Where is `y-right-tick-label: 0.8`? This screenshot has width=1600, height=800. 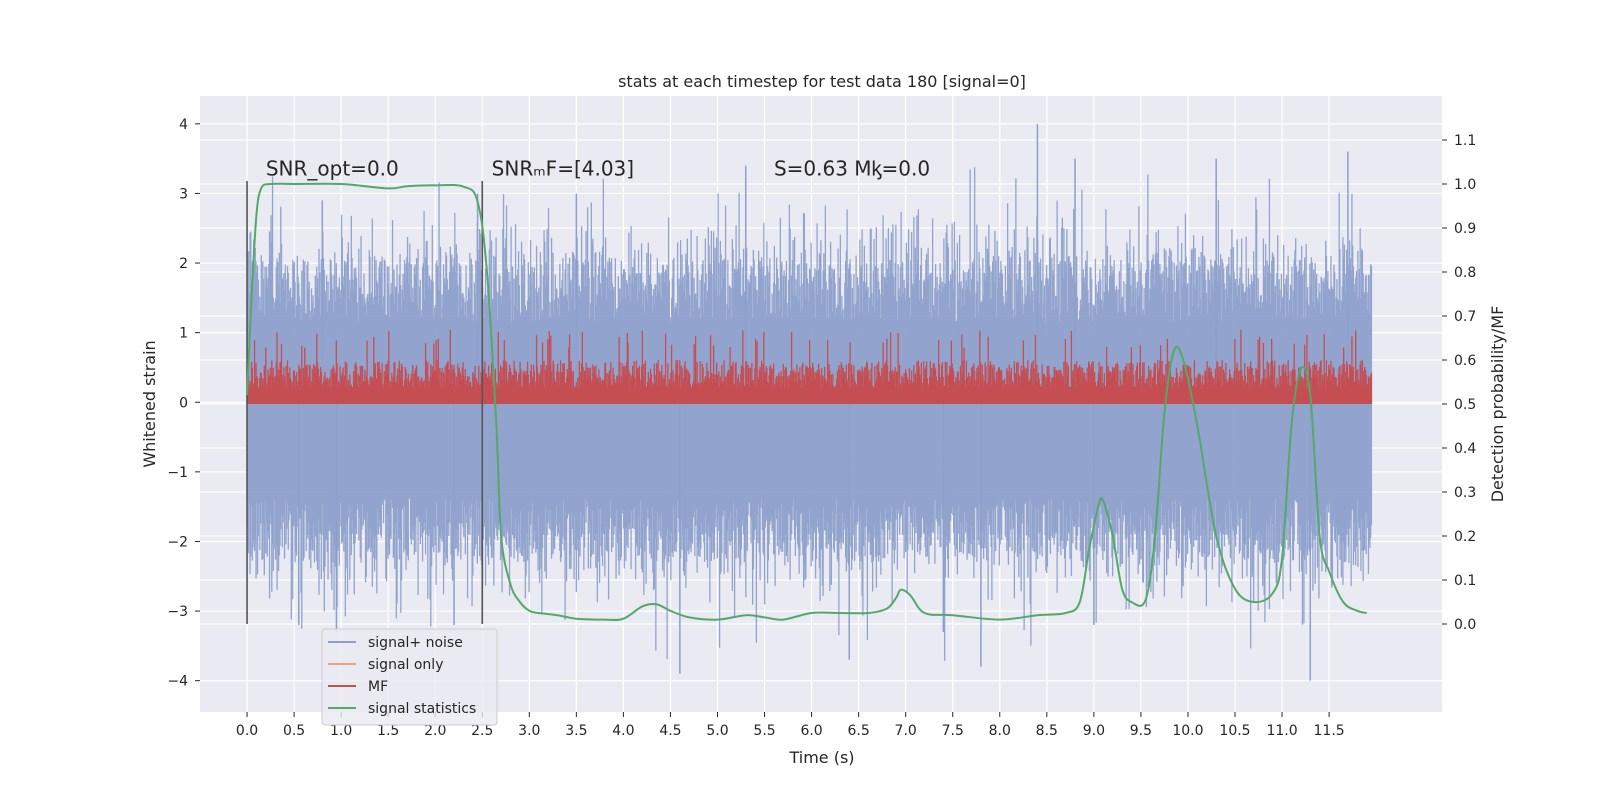
y-right-tick-label: 0.8 is located at coordinates (1465, 273).